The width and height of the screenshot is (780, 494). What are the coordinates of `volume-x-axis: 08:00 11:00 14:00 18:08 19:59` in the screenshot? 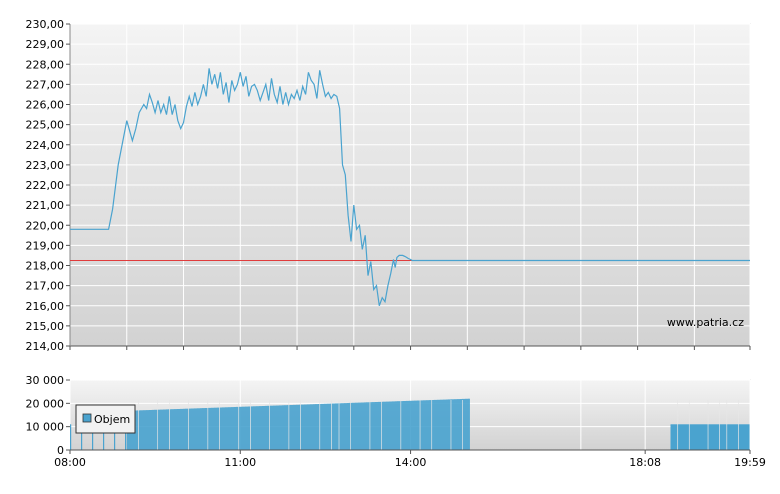 It's located at (410, 459).